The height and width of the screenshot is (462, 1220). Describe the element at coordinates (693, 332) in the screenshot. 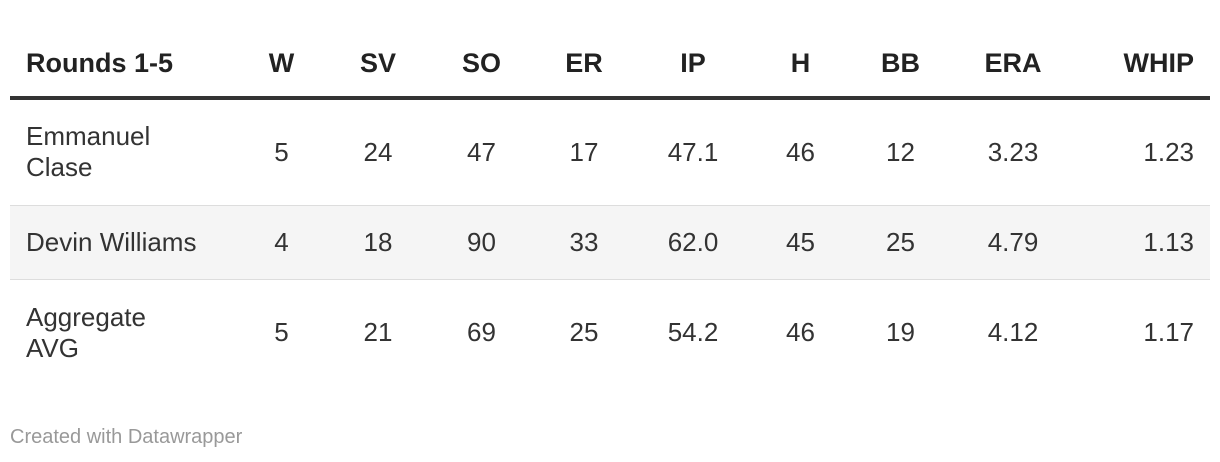

I see `cell-ip: 54.2` at that location.